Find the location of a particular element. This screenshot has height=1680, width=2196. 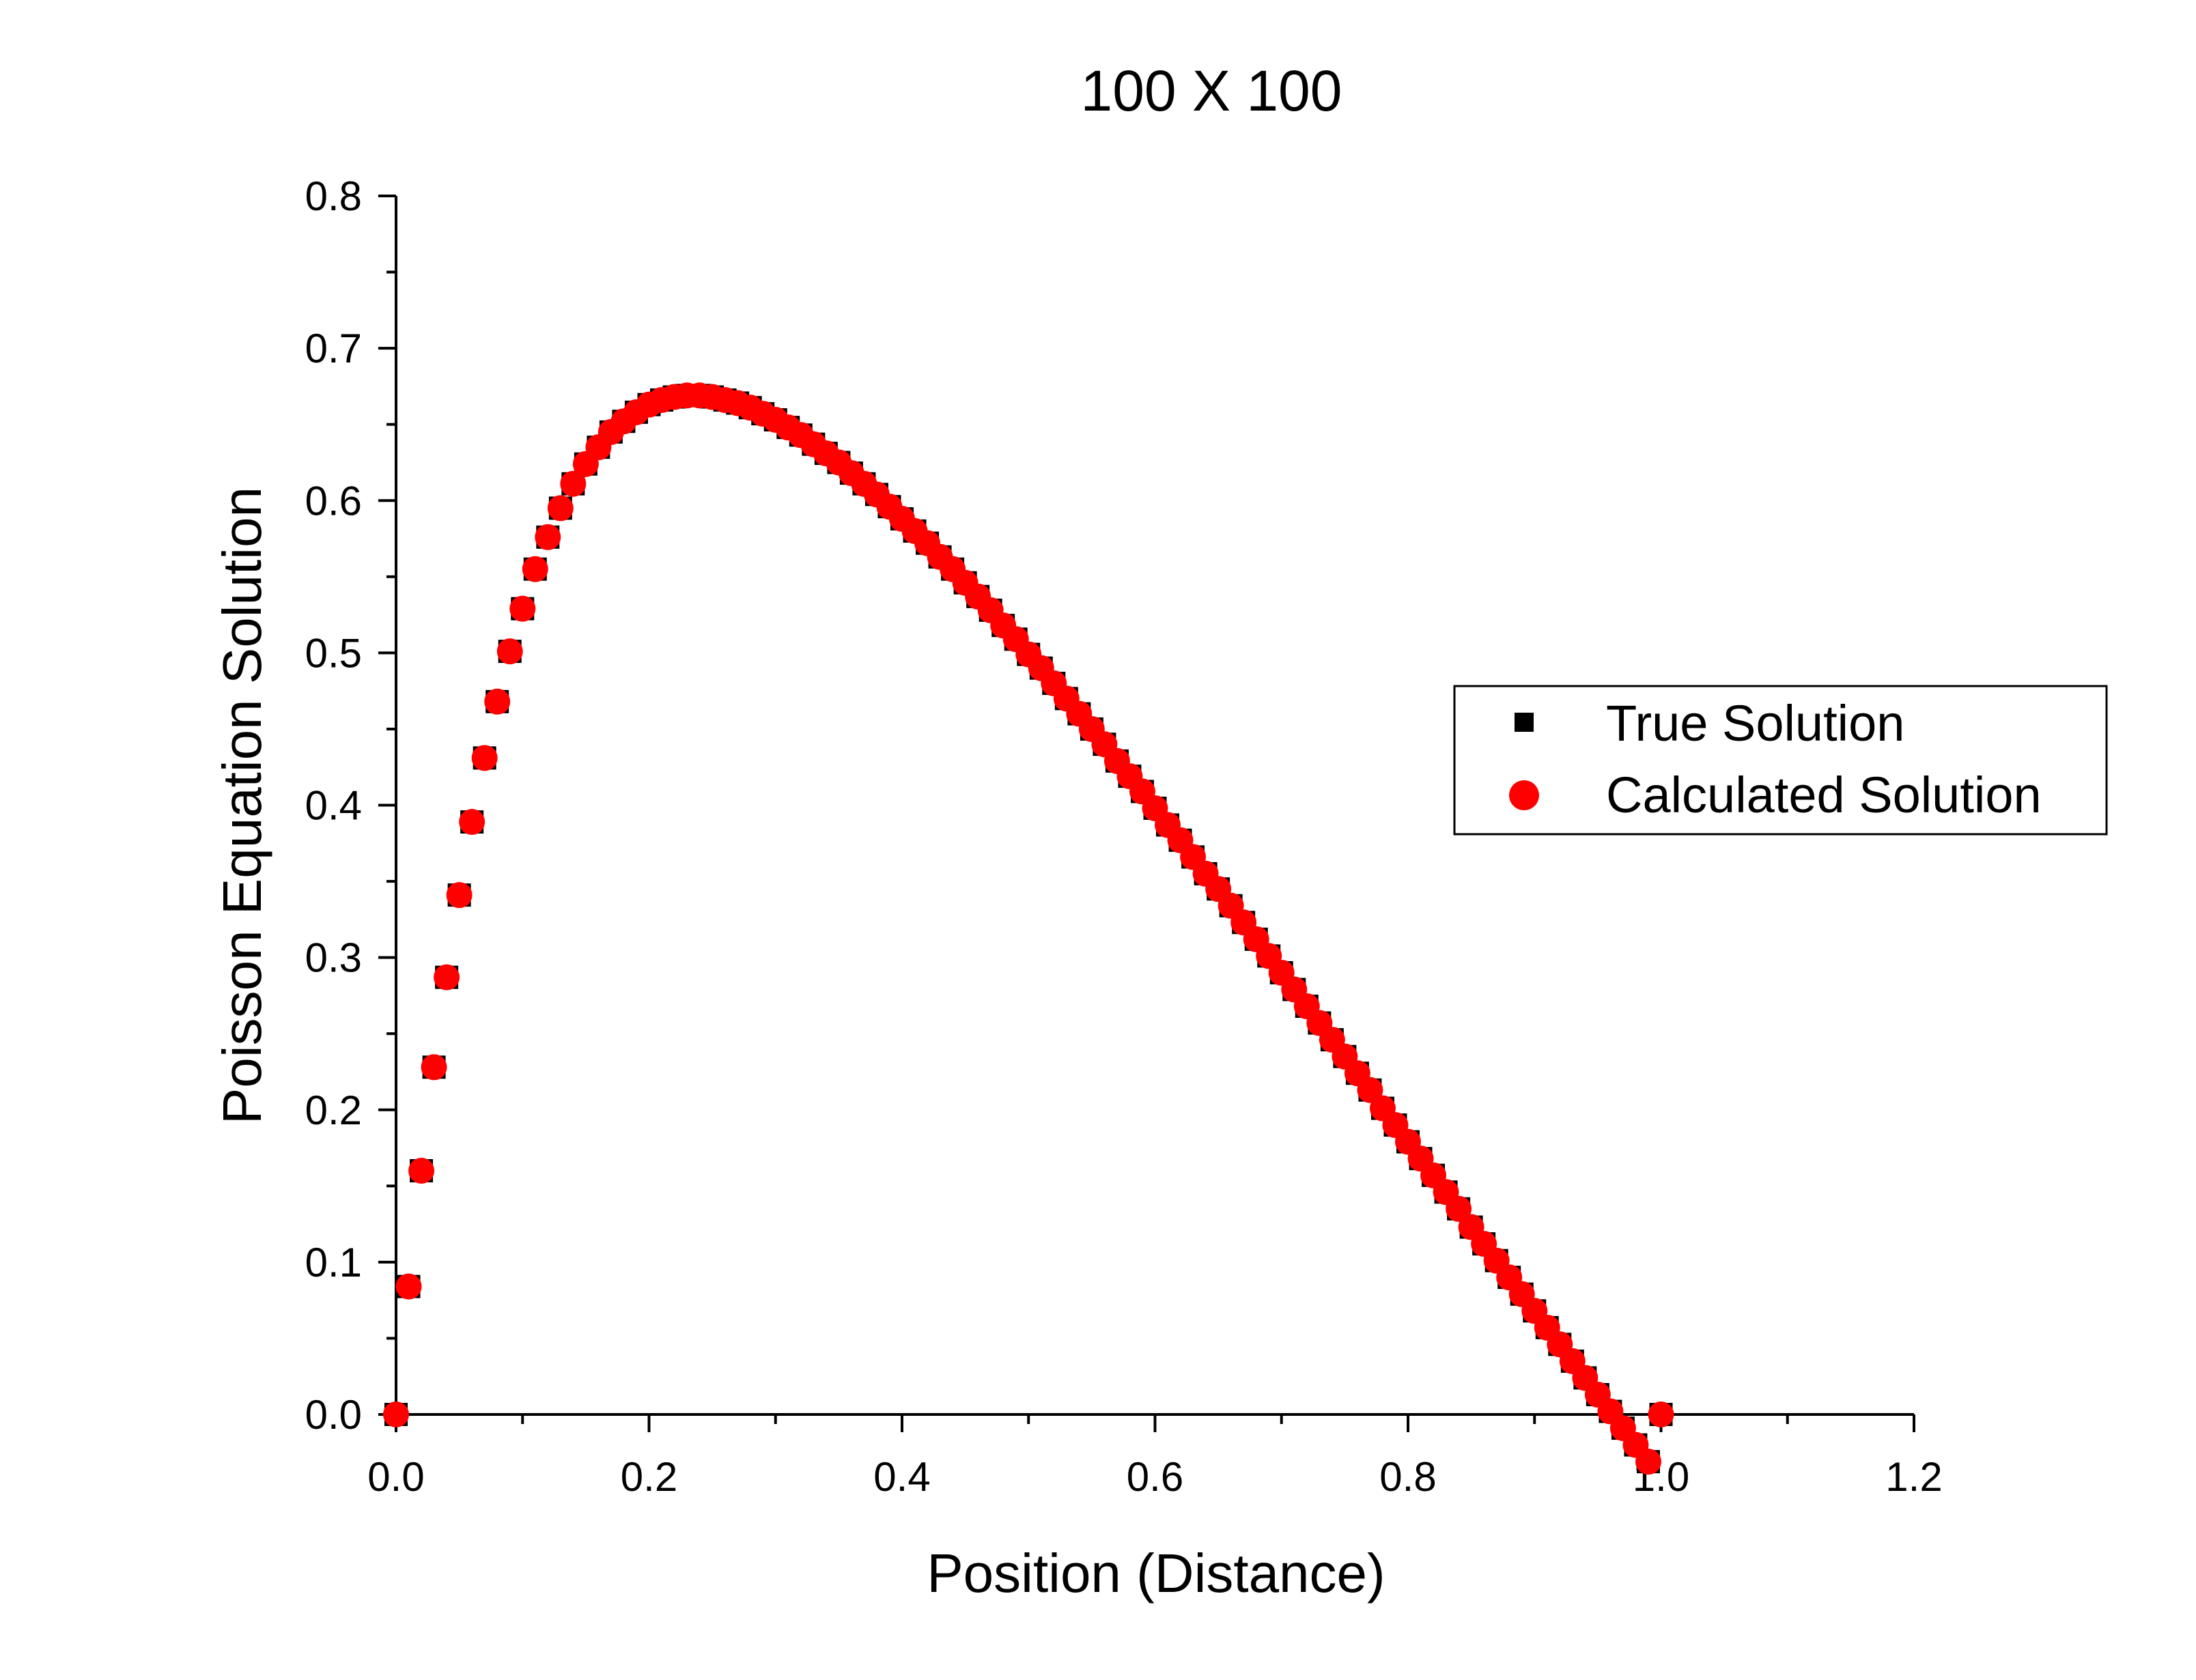

legend-box is located at coordinates (1780, 760).